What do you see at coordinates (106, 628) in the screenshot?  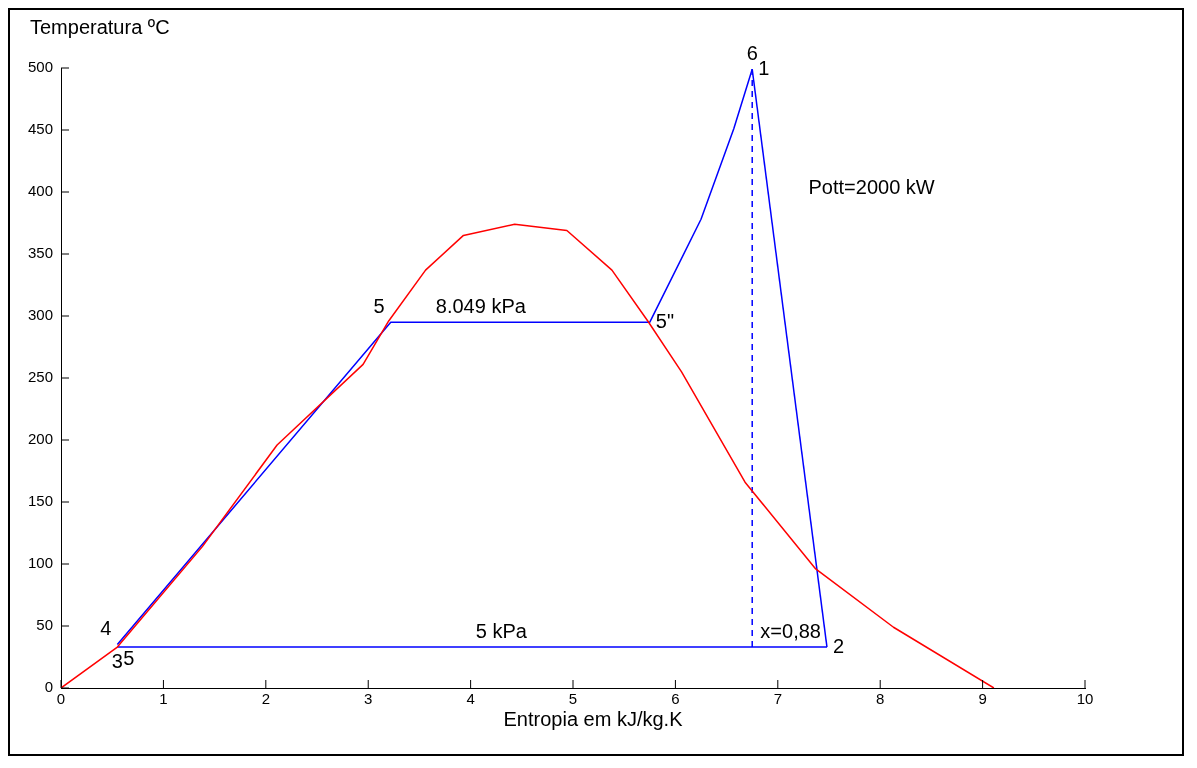 I see `annotation: 4` at bounding box center [106, 628].